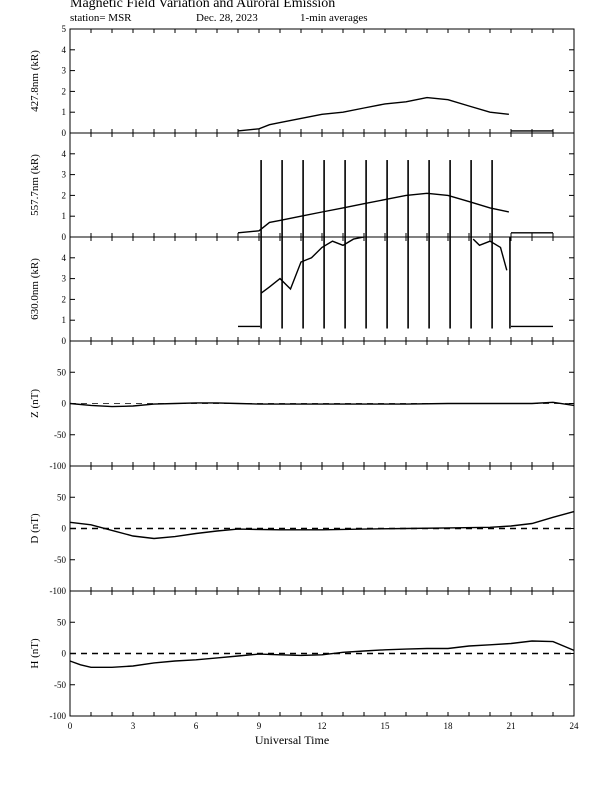 This screenshot has width=612, height=792. Describe the element at coordinates (70, 726) in the screenshot. I see `x-tick-label: 0` at that location.